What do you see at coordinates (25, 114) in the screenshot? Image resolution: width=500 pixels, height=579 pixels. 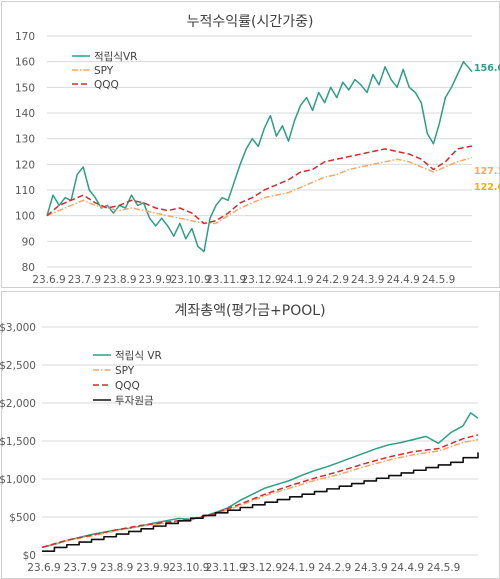 I see `y-tick-label: 140` at bounding box center [25, 114].